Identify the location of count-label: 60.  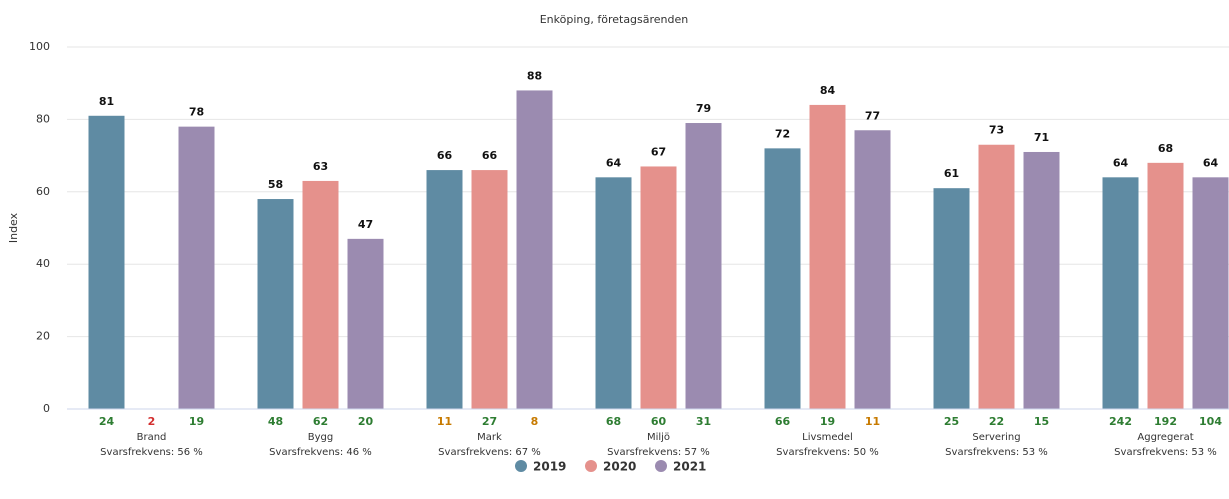
(659, 421).